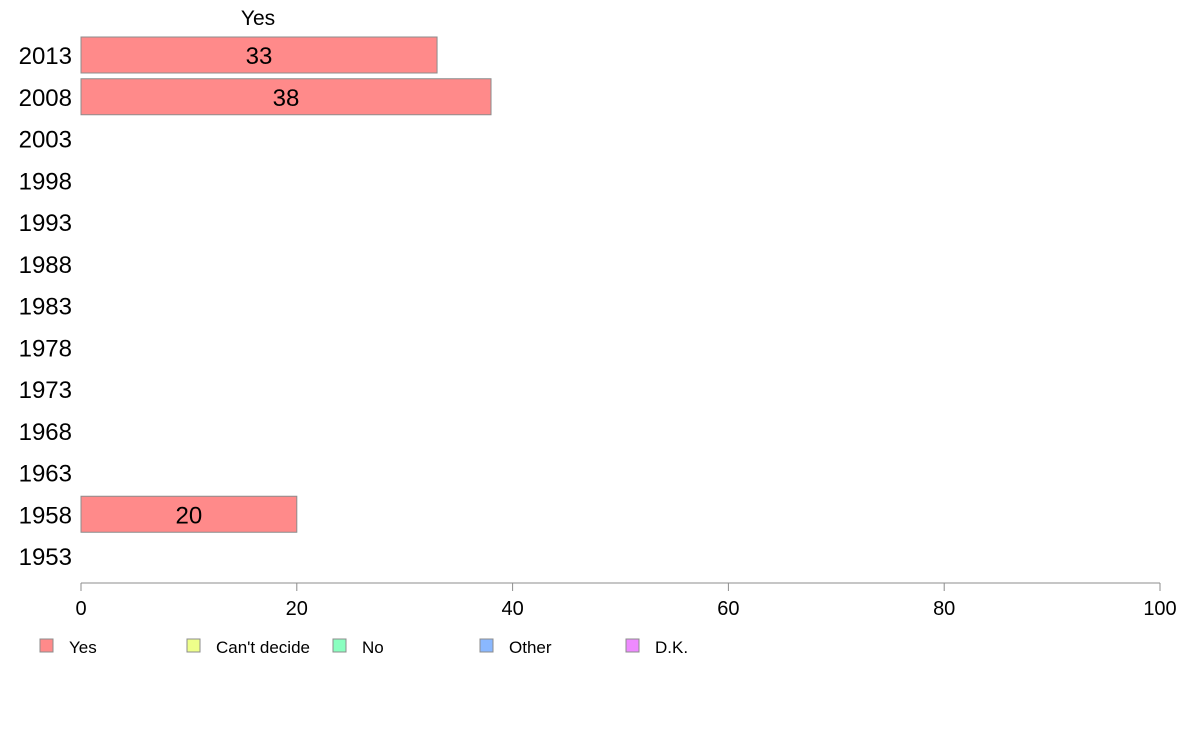 Image resolution: width=1188 pixels, height=736 pixels. Describe the element at coordinates (80, 609) in the screenshot. I see `x-tick-label: 0` at that location.